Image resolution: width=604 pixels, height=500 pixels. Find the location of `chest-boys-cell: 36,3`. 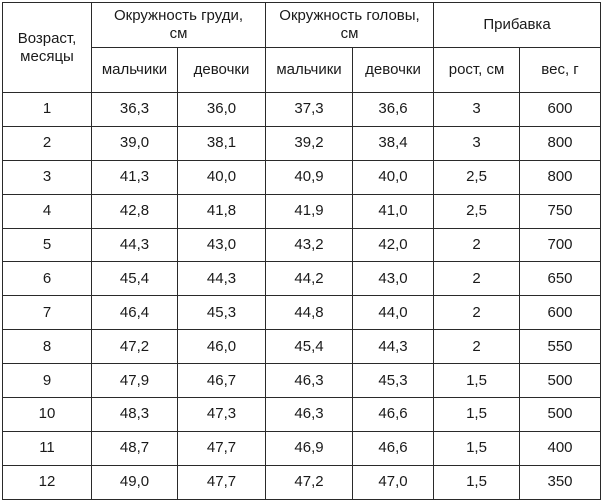

chest-boys-cell: 36,3 is located at coordinates (134, 109).